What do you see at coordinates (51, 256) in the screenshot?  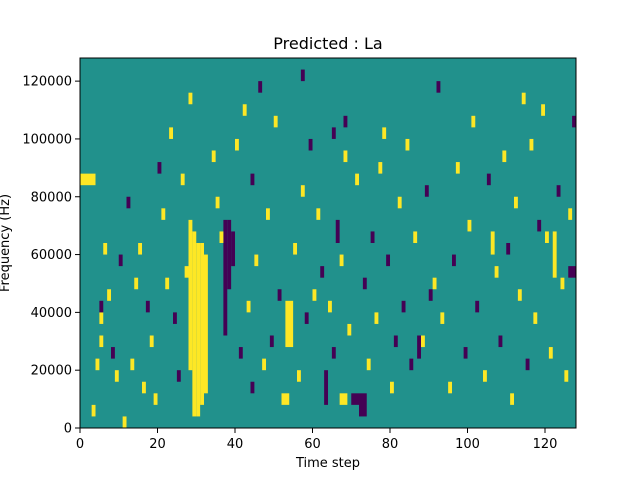 I see `y-axis: 0 20000 40000 60000 80000 100000 120000` at bounding box center [51, 256].